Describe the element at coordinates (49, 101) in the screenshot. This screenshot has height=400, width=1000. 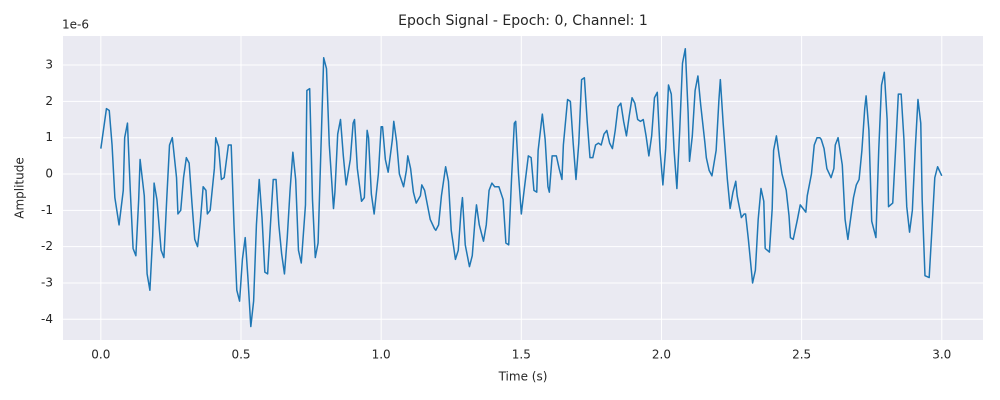
I see `y-tick-label: 2` at that location.